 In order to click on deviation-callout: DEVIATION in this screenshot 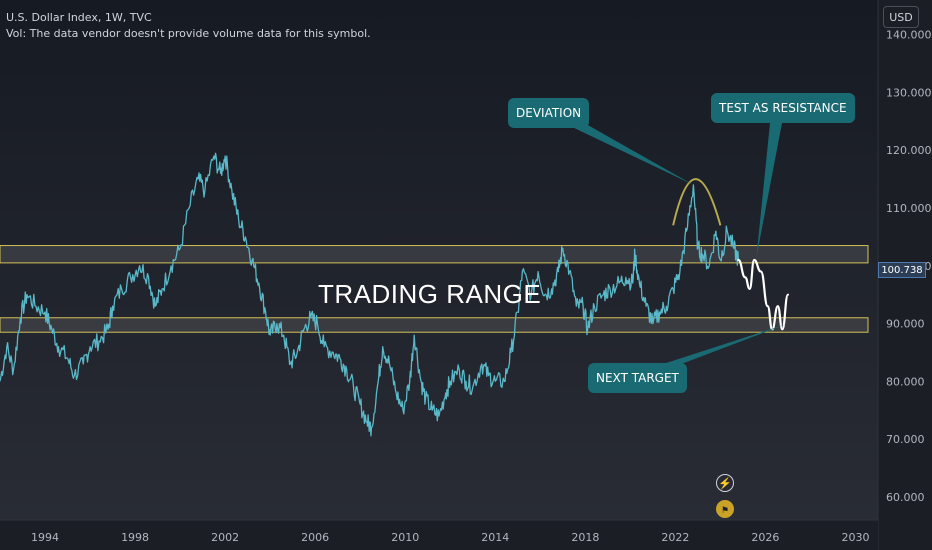, I will do `click(549, 113)`.